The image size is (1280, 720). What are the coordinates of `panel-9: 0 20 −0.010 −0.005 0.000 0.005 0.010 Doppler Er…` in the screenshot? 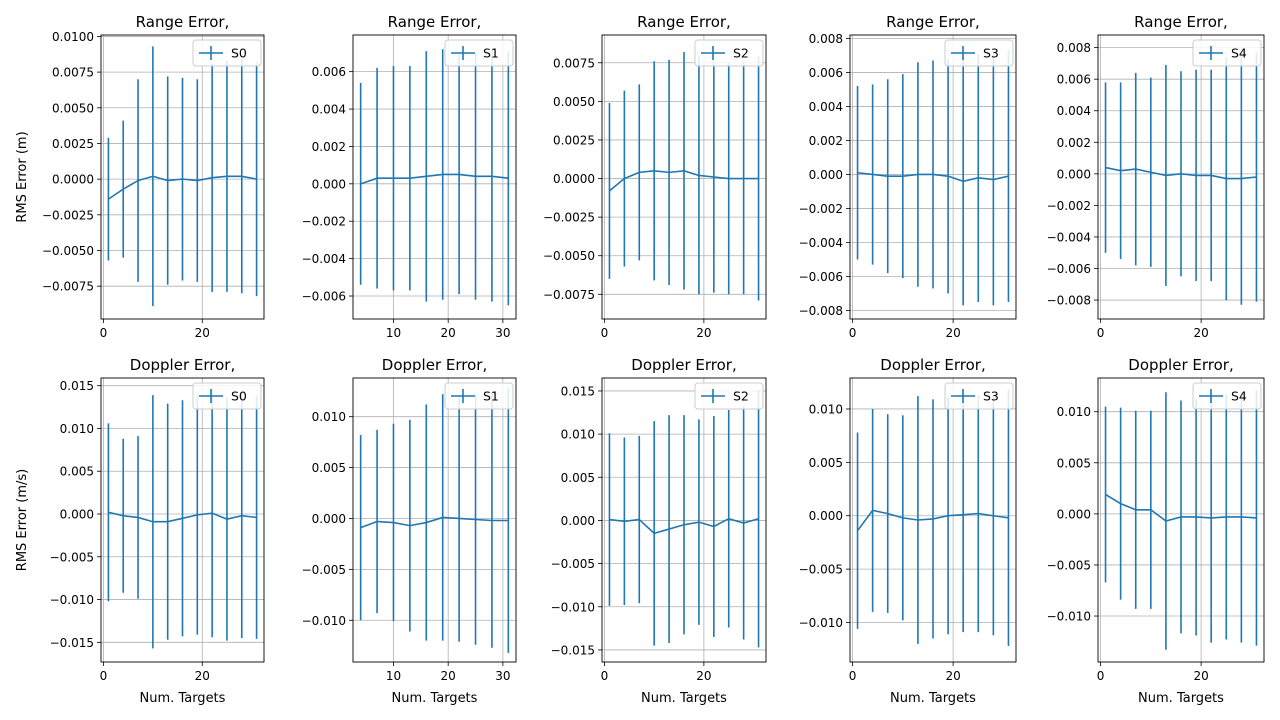 It's located at (1156, 531).